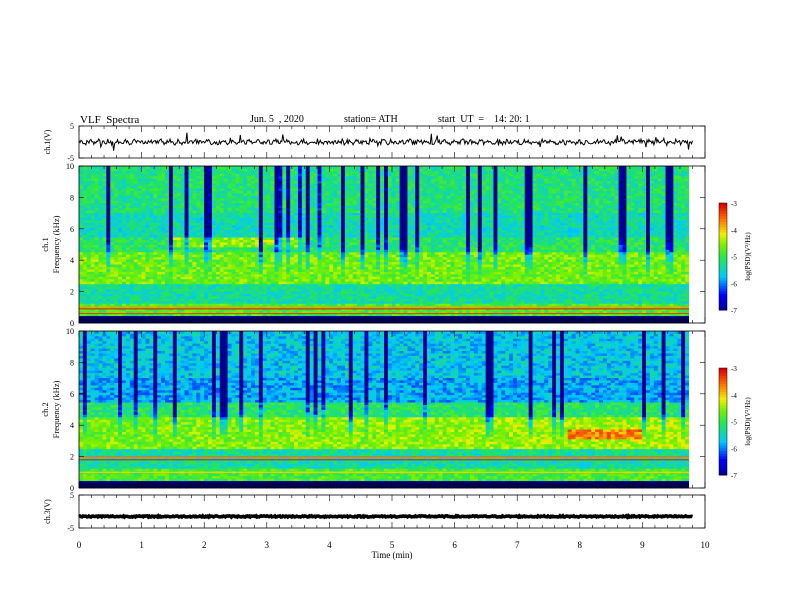 This screenshot has width=792, height=612. I want to click on xtick-label: 8, so click(580, 545).